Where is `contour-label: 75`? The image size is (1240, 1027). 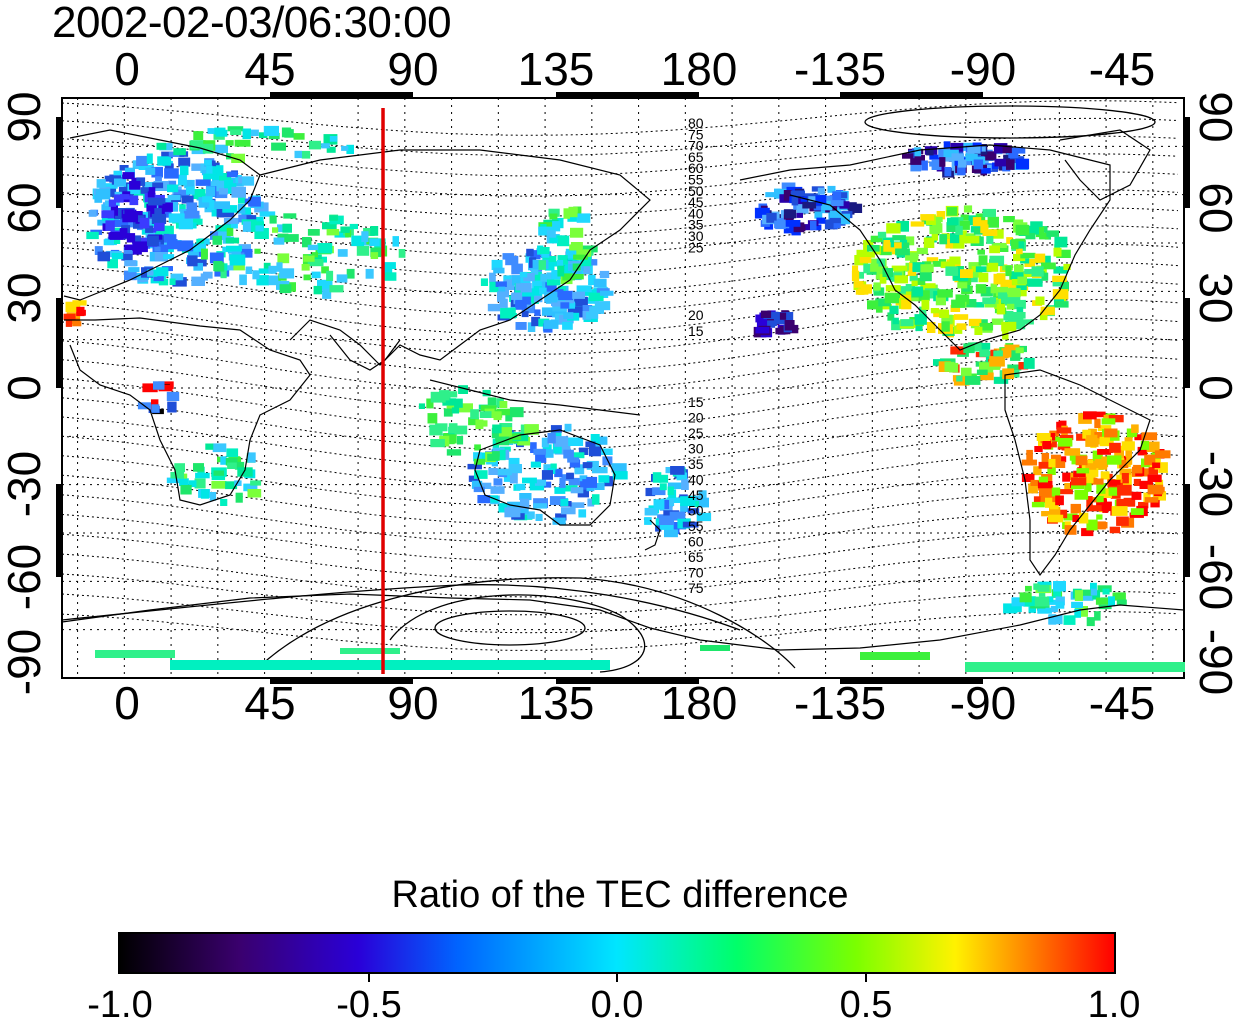
contour-label: 75 is located at coordinates (696, 134).